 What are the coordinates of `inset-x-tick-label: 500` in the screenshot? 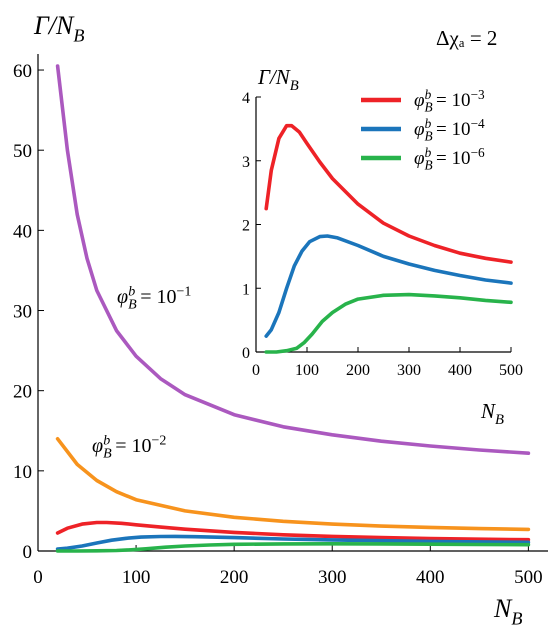 It's located at (511, 370).